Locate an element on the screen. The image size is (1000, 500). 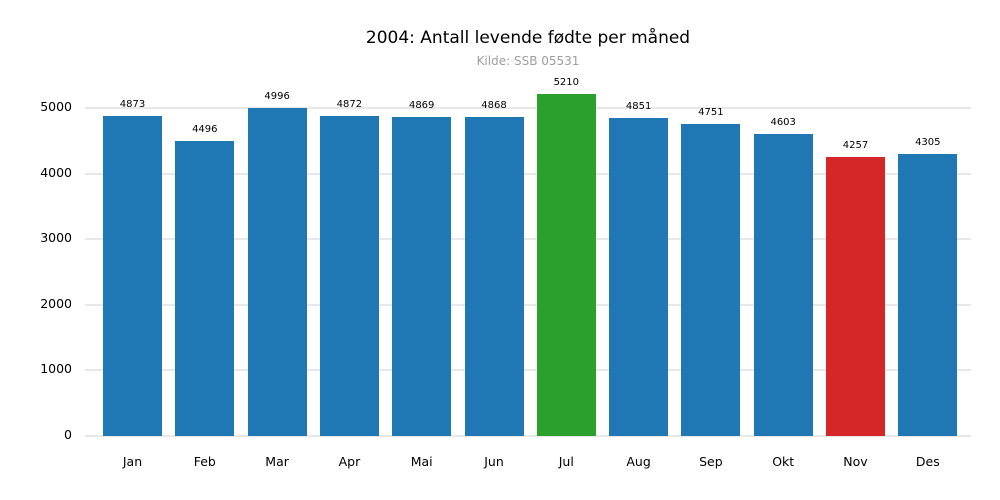
y-axis-tick-label: 5000 is located at coordinates (56, 106).